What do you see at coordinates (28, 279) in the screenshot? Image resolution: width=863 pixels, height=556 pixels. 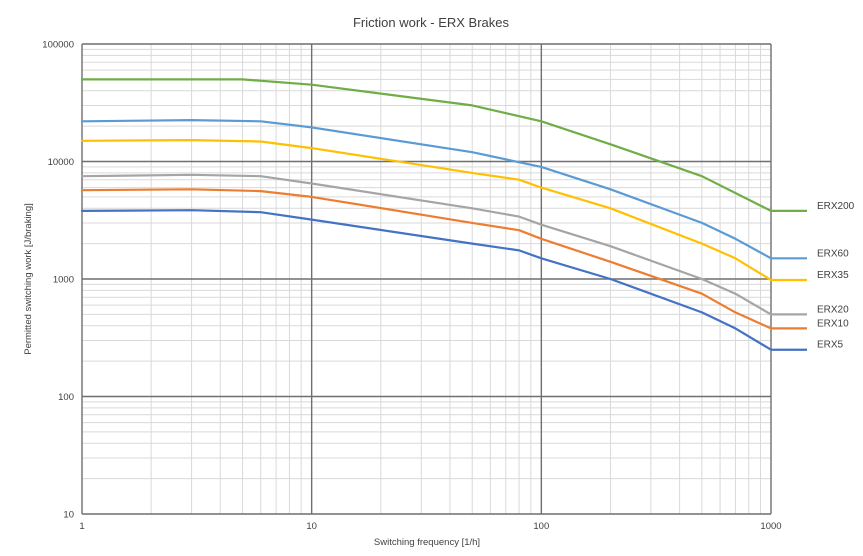 I see `y-axis-label: Permitted switching work [J/braking]` at bounding box center [28, 279].